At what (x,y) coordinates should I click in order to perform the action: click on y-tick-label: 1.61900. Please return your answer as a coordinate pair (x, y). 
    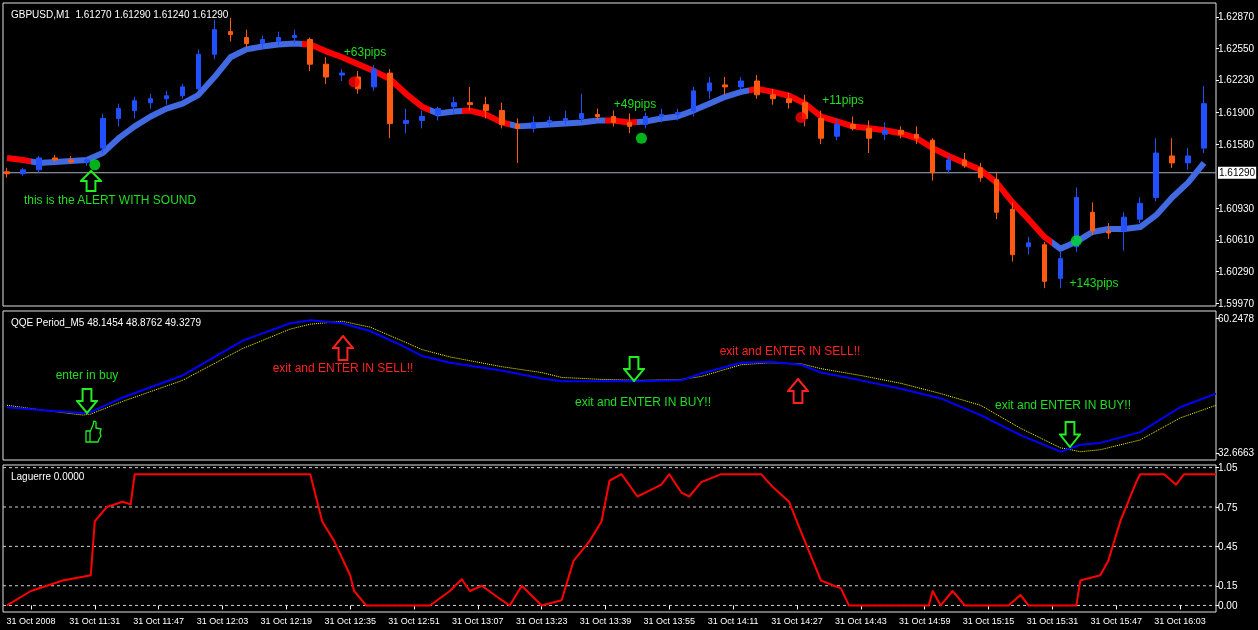
    Looking at the image, I should click on (1236, 113).